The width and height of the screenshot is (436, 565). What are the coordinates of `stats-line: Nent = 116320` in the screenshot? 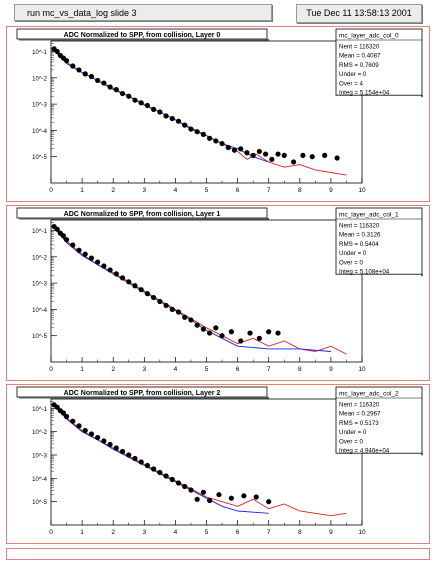 It's located at (359, 226).